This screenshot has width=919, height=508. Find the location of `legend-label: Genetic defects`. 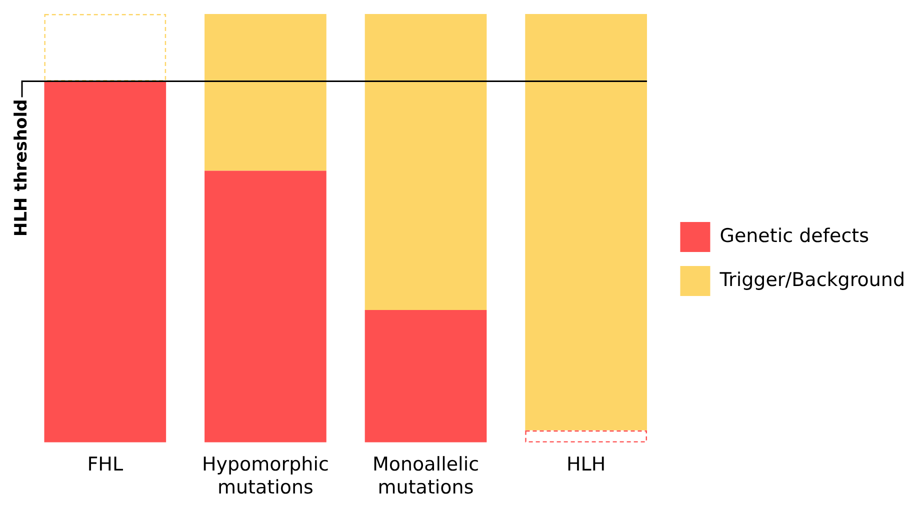

legend-label: Genetic defects is located at coordinates (795, 235).